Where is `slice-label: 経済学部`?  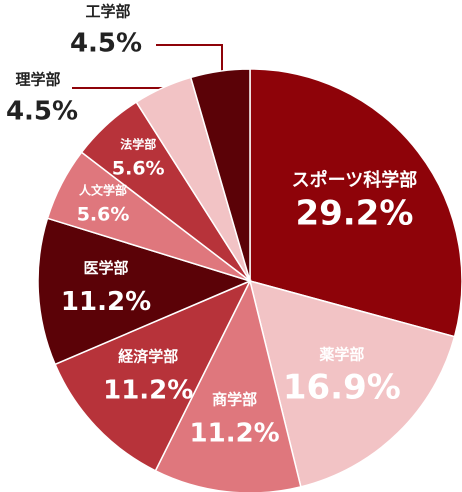 slice-label: 経済学部 is located at coordinates (148, 357).